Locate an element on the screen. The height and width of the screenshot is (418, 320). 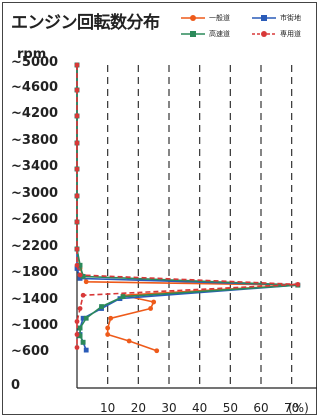
legend-label: 専用道 is located at coordinates (290, 34).